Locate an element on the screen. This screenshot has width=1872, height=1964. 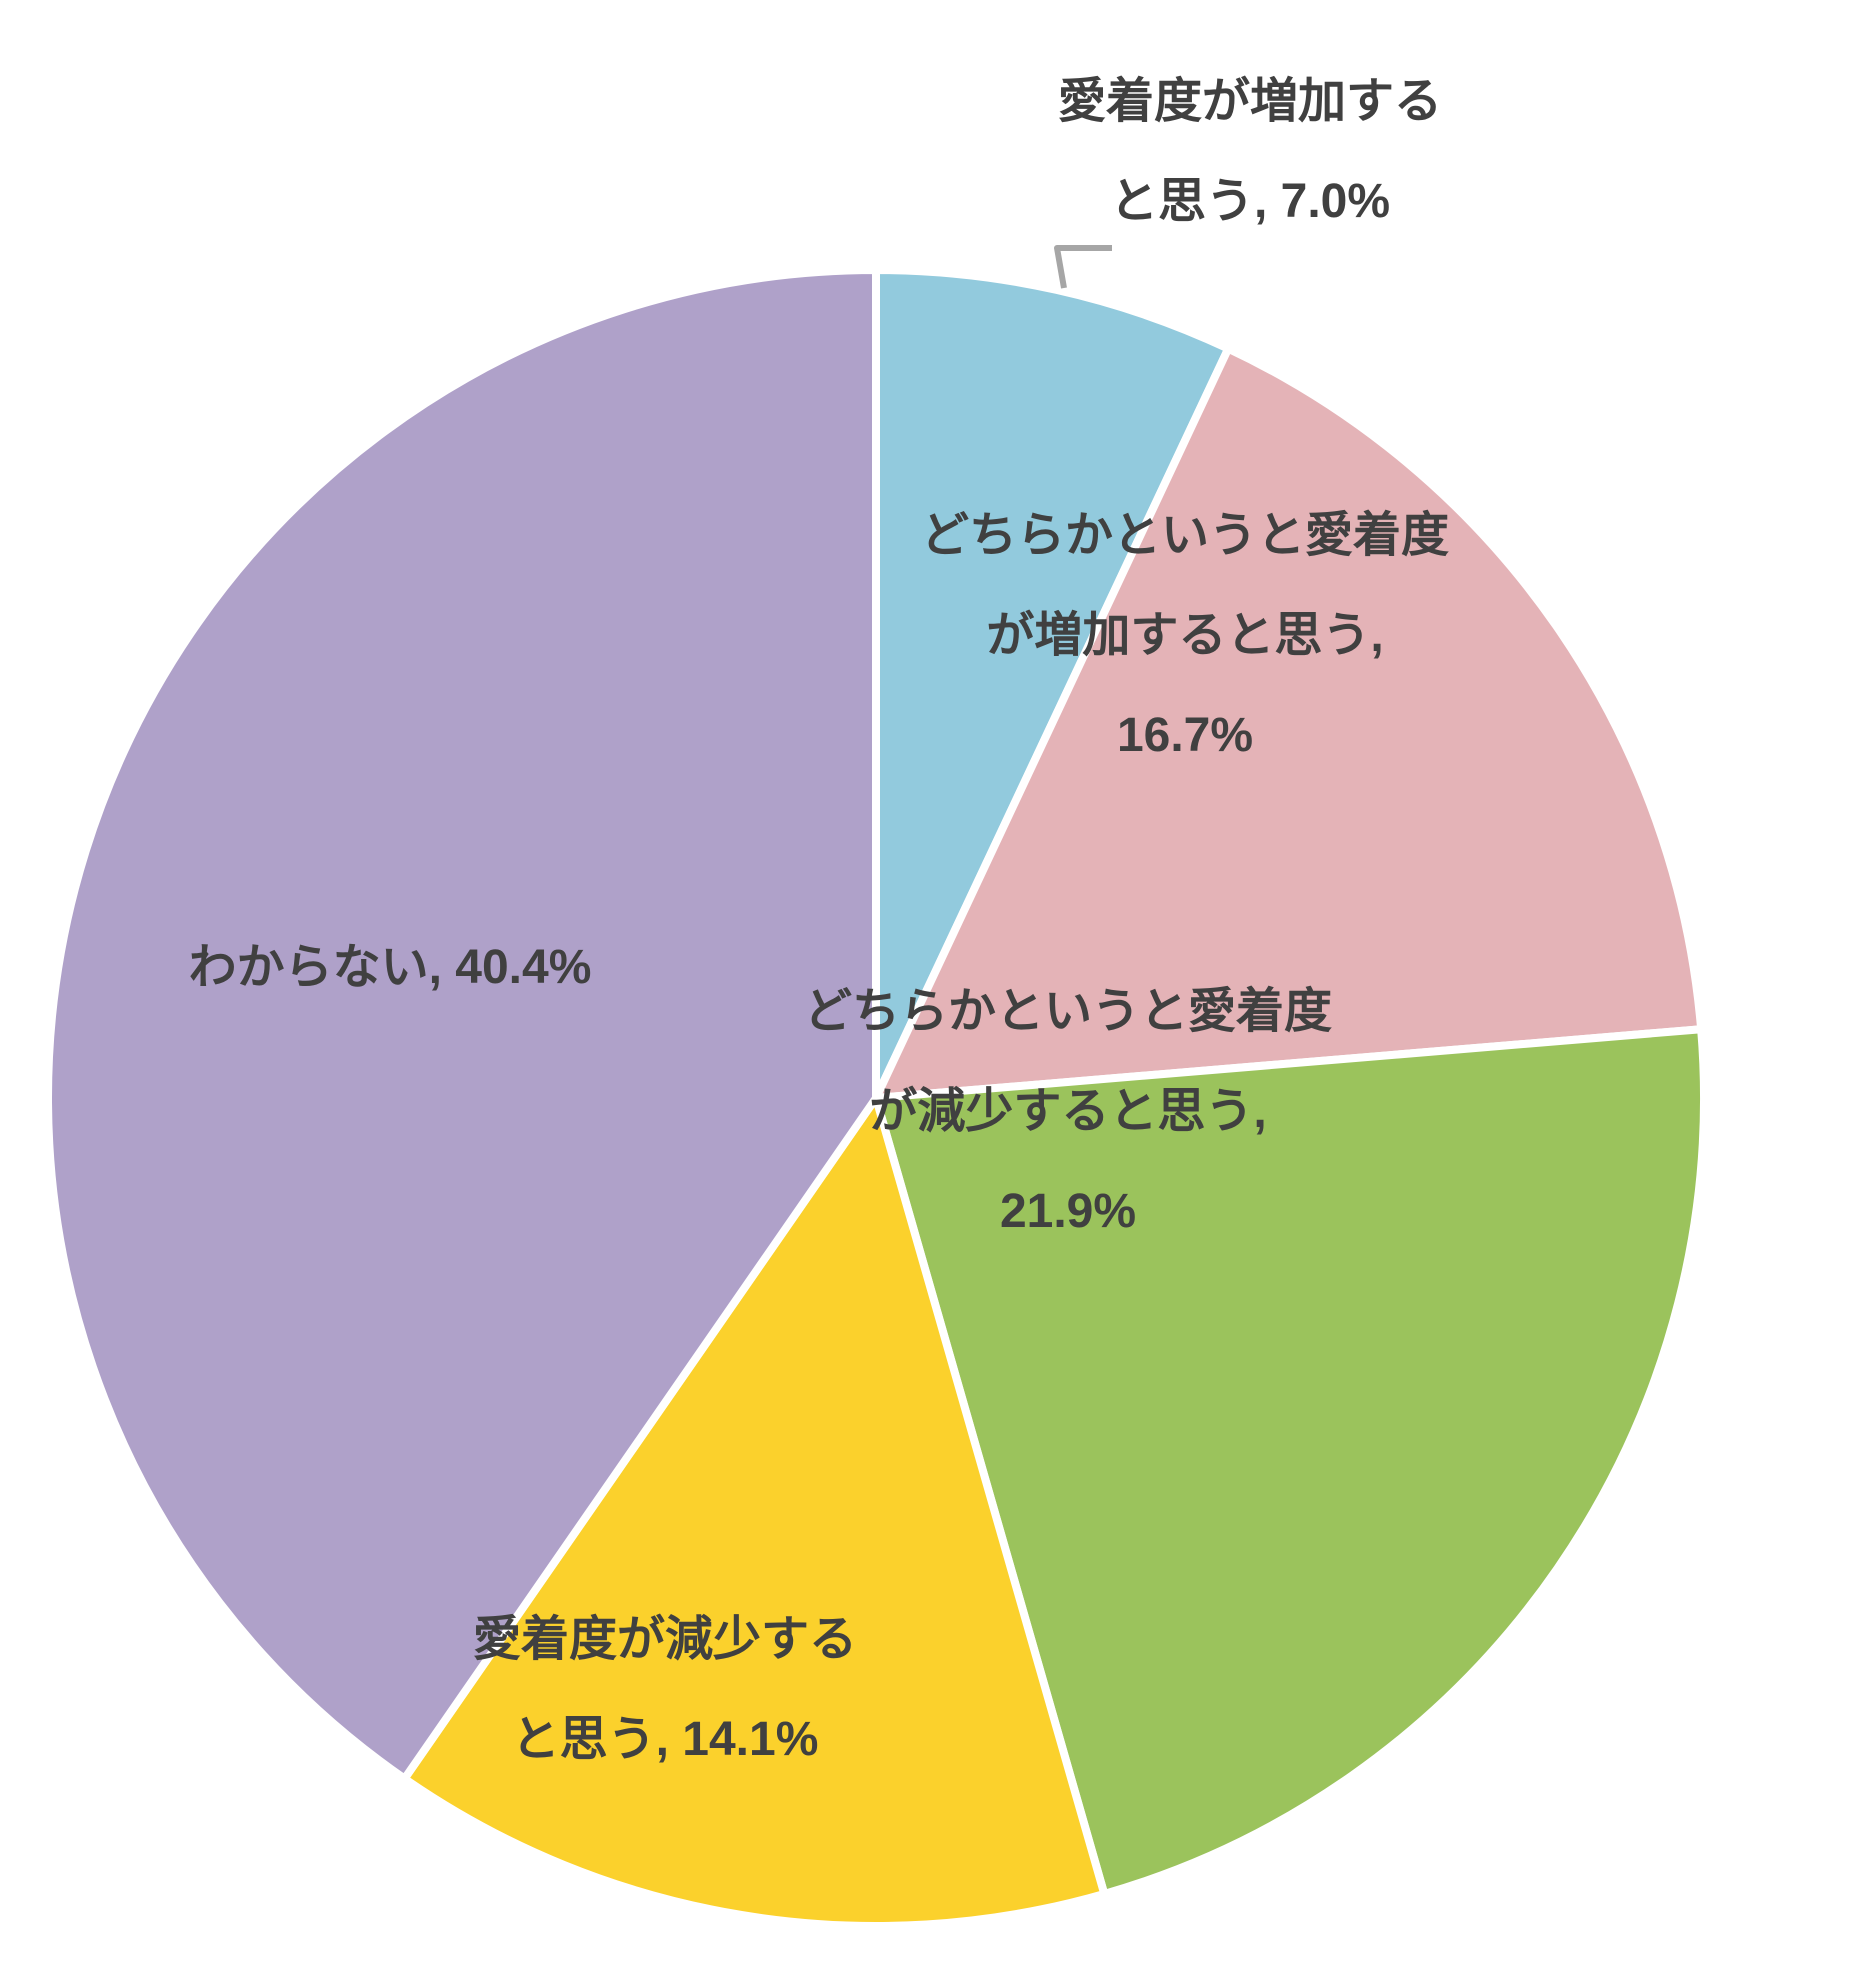
slice-label-dont-know: わからない, 40.4% is located at coordinates (390, 968).